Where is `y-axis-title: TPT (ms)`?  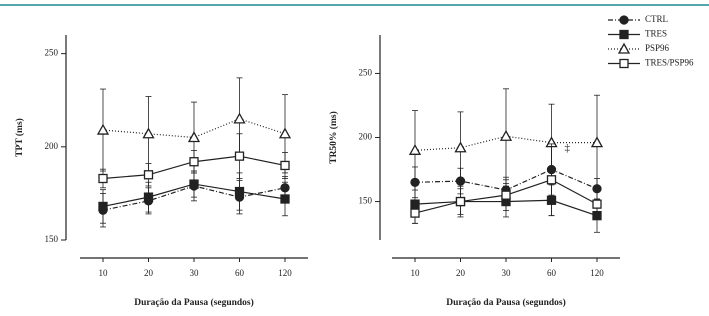
y-axis-title: TPT (ms) is located at coordinates (19, 137).